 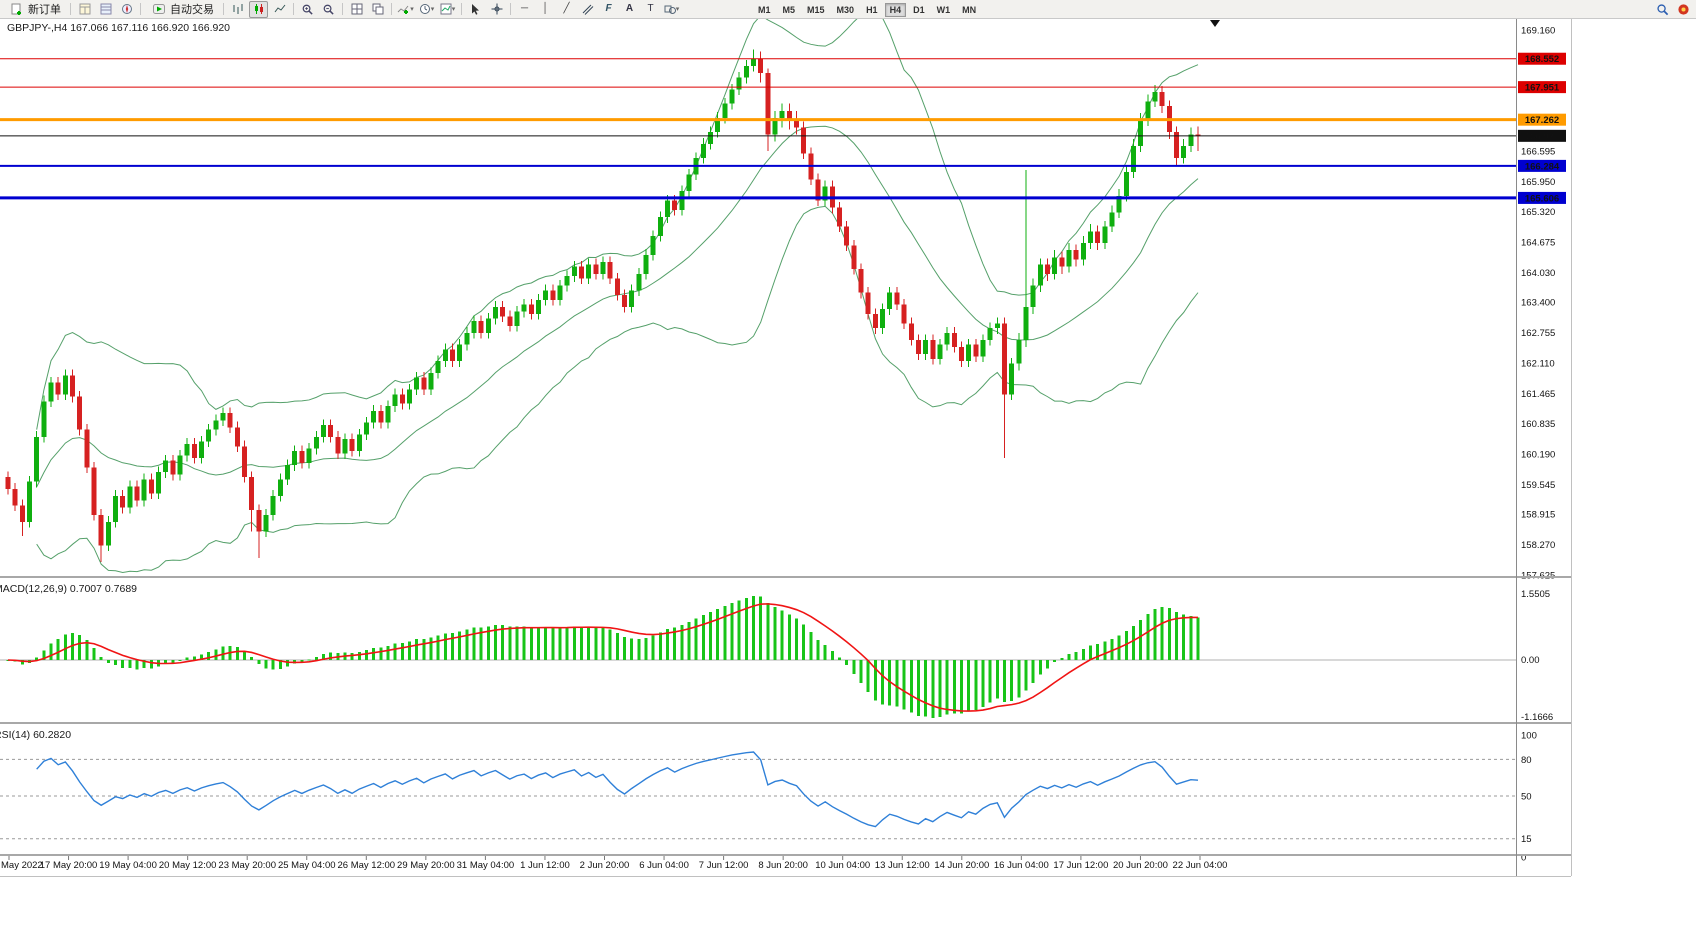 I want to click on auto-trading-icon, so click(x=158, y=9).